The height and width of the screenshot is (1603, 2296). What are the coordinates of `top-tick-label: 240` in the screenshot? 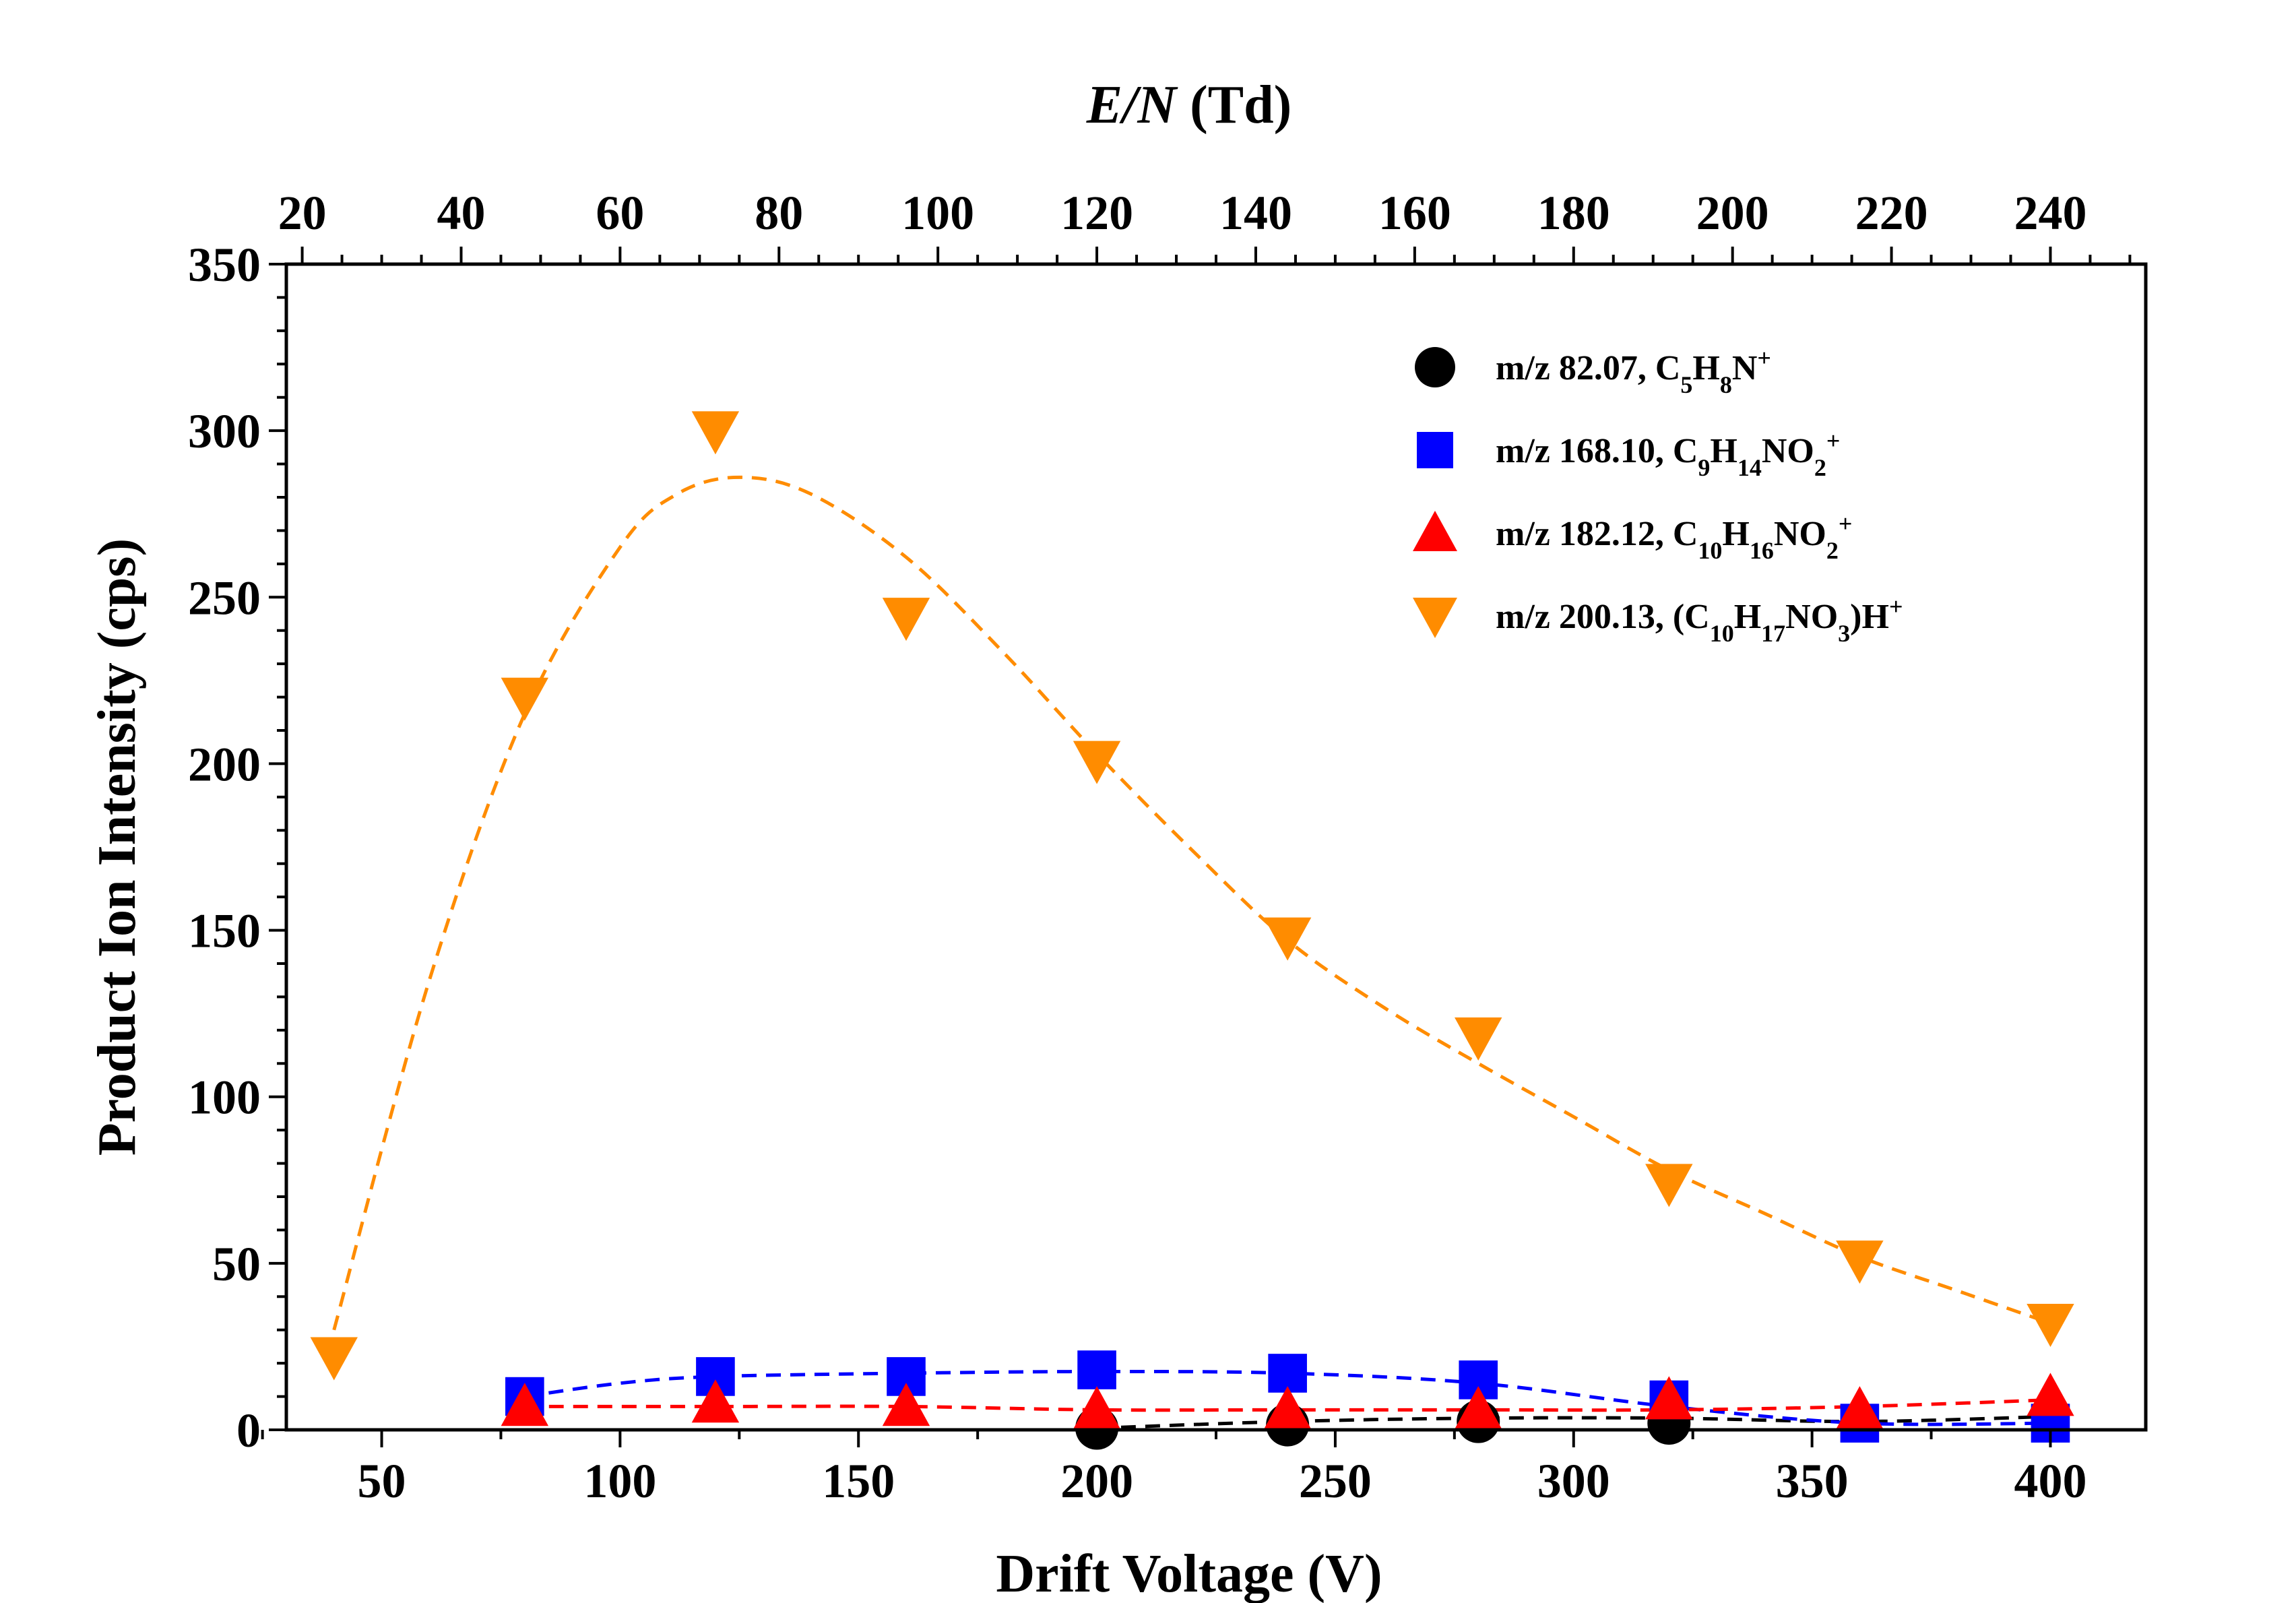 It's located at (2050, 213).